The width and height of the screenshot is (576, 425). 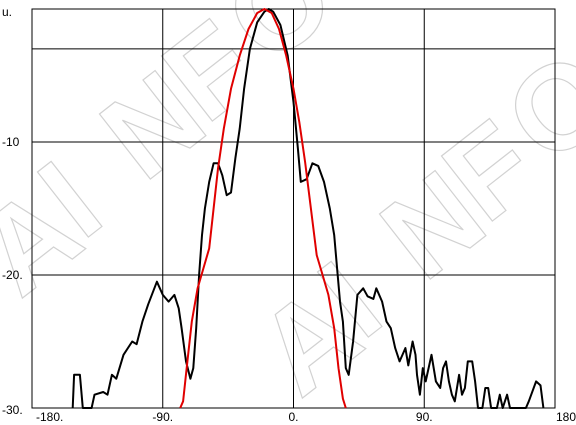 I want to click on y-tick-label: -10, so click(x=11, y=142).